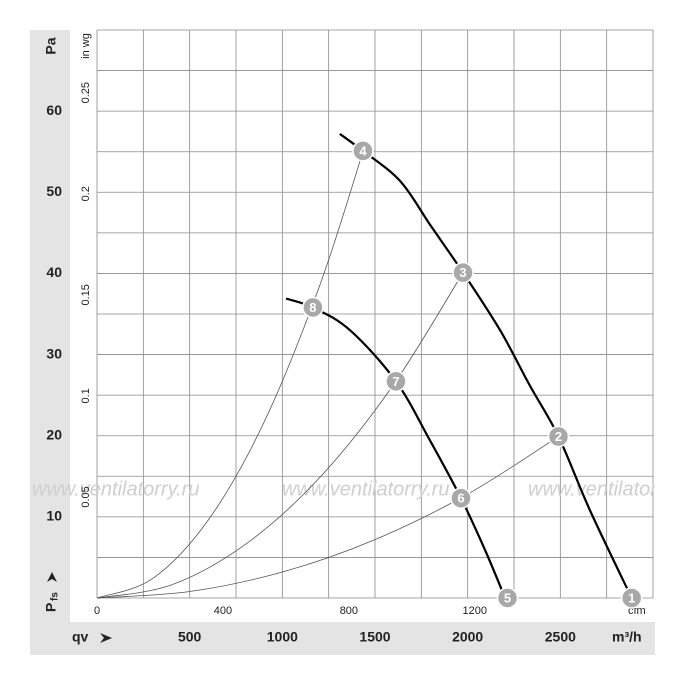 This screenshot has width=684, height=689. Describe the element at coordinates (475, 611) in the screenshot. I see `x2-tick-label: 1200` at that location.